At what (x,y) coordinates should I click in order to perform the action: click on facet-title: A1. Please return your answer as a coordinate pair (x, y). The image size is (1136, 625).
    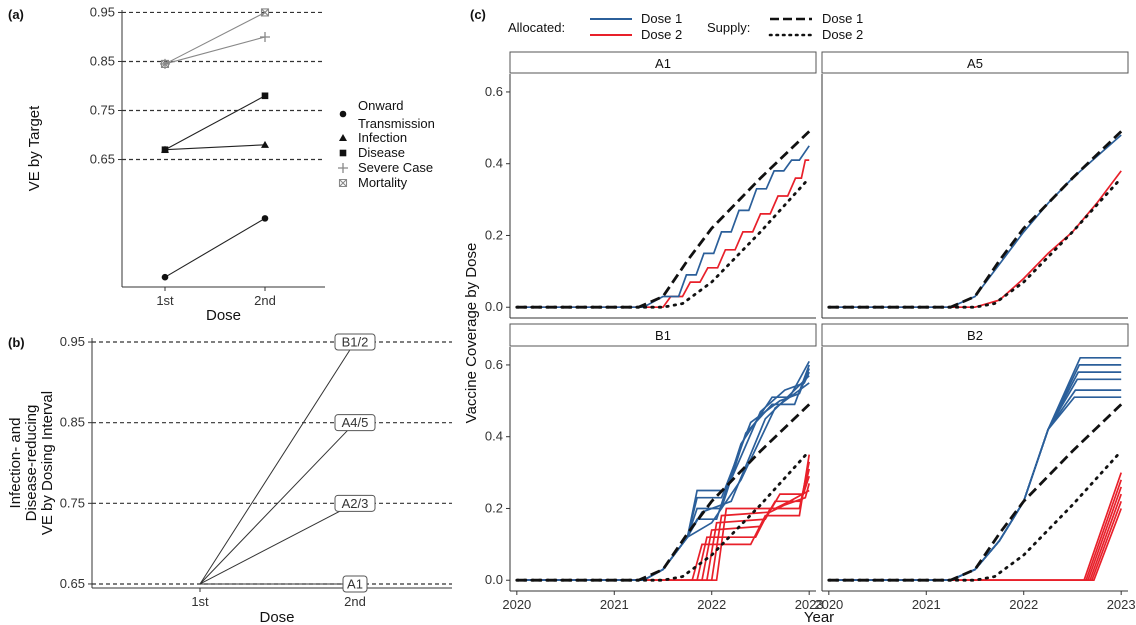
    Looking at the image, I should click on (663, 63).